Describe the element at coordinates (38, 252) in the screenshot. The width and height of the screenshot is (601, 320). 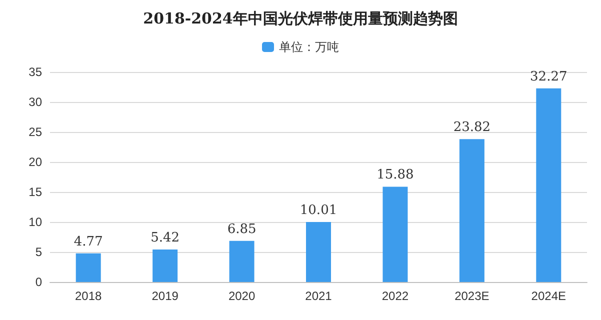
I see `y-tick-label: 5` at that location.